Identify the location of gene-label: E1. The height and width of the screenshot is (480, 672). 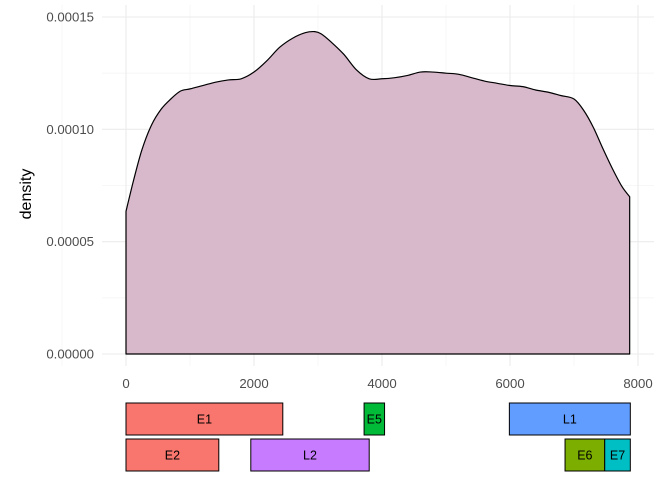
(204, 420).